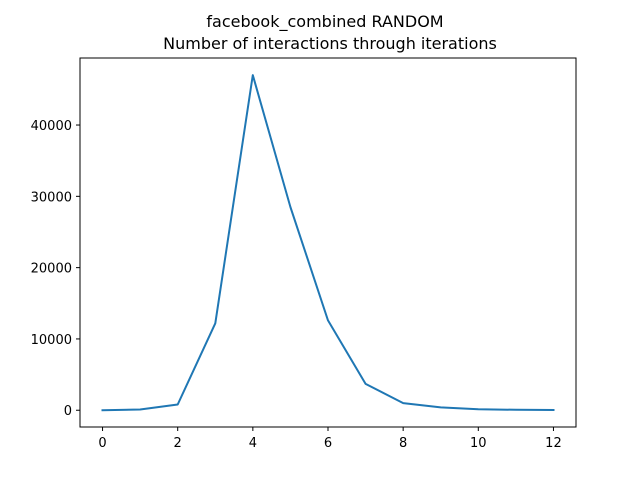  What do you see at coordinates (51, 126) in the screenshot?
I see `y-tick-label-40000: 40000` at bounding box center [51, 126].